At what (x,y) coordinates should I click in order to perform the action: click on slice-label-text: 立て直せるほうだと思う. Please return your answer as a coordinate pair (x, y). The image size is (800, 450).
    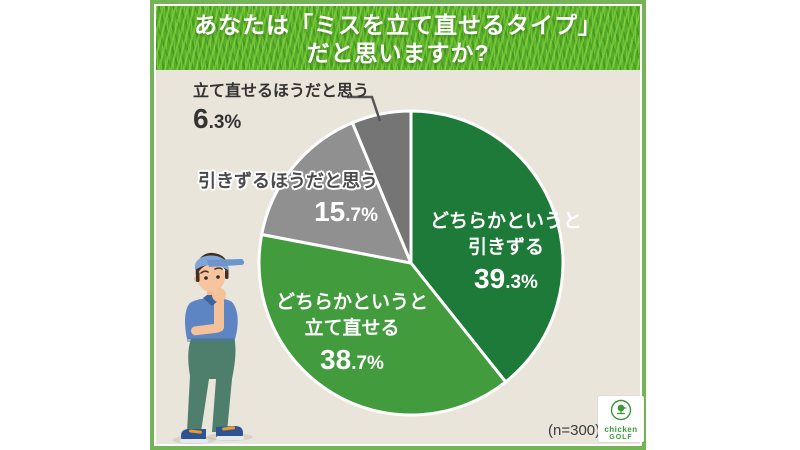
    Looking at the image, I should click on (281, 91).